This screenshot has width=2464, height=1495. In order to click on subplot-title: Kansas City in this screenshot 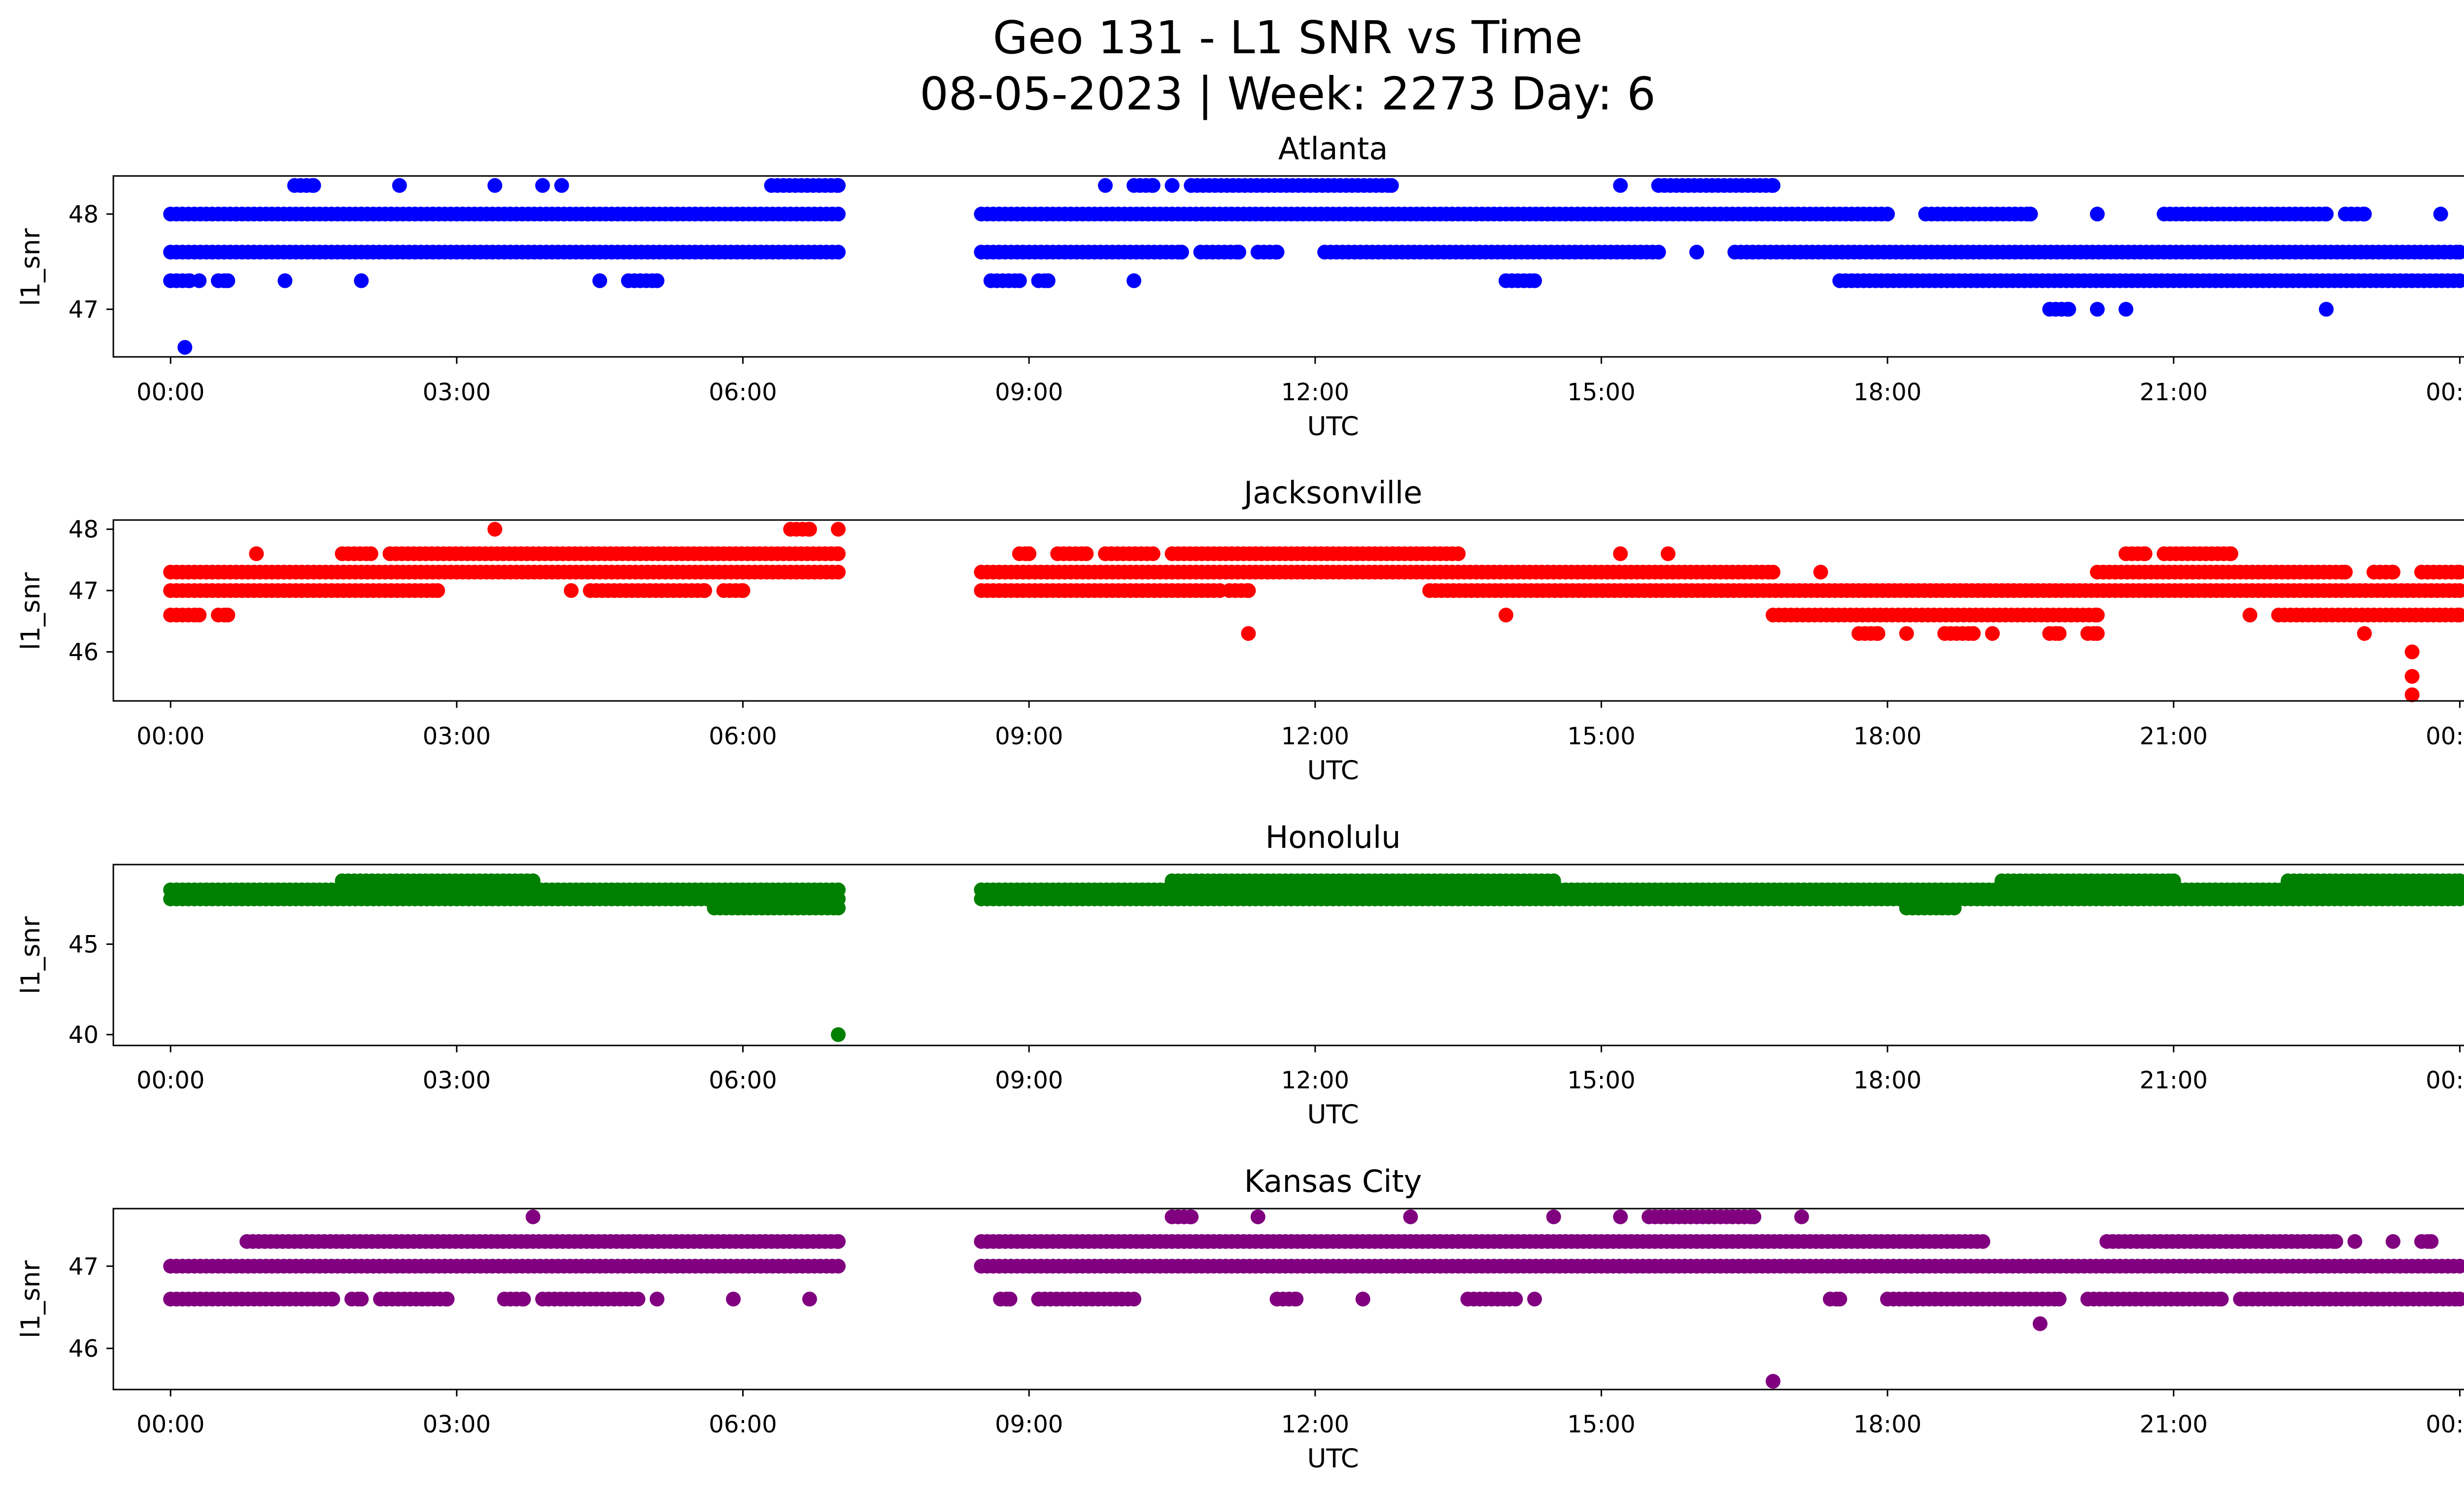, I will do `click(1333, 1181)`.